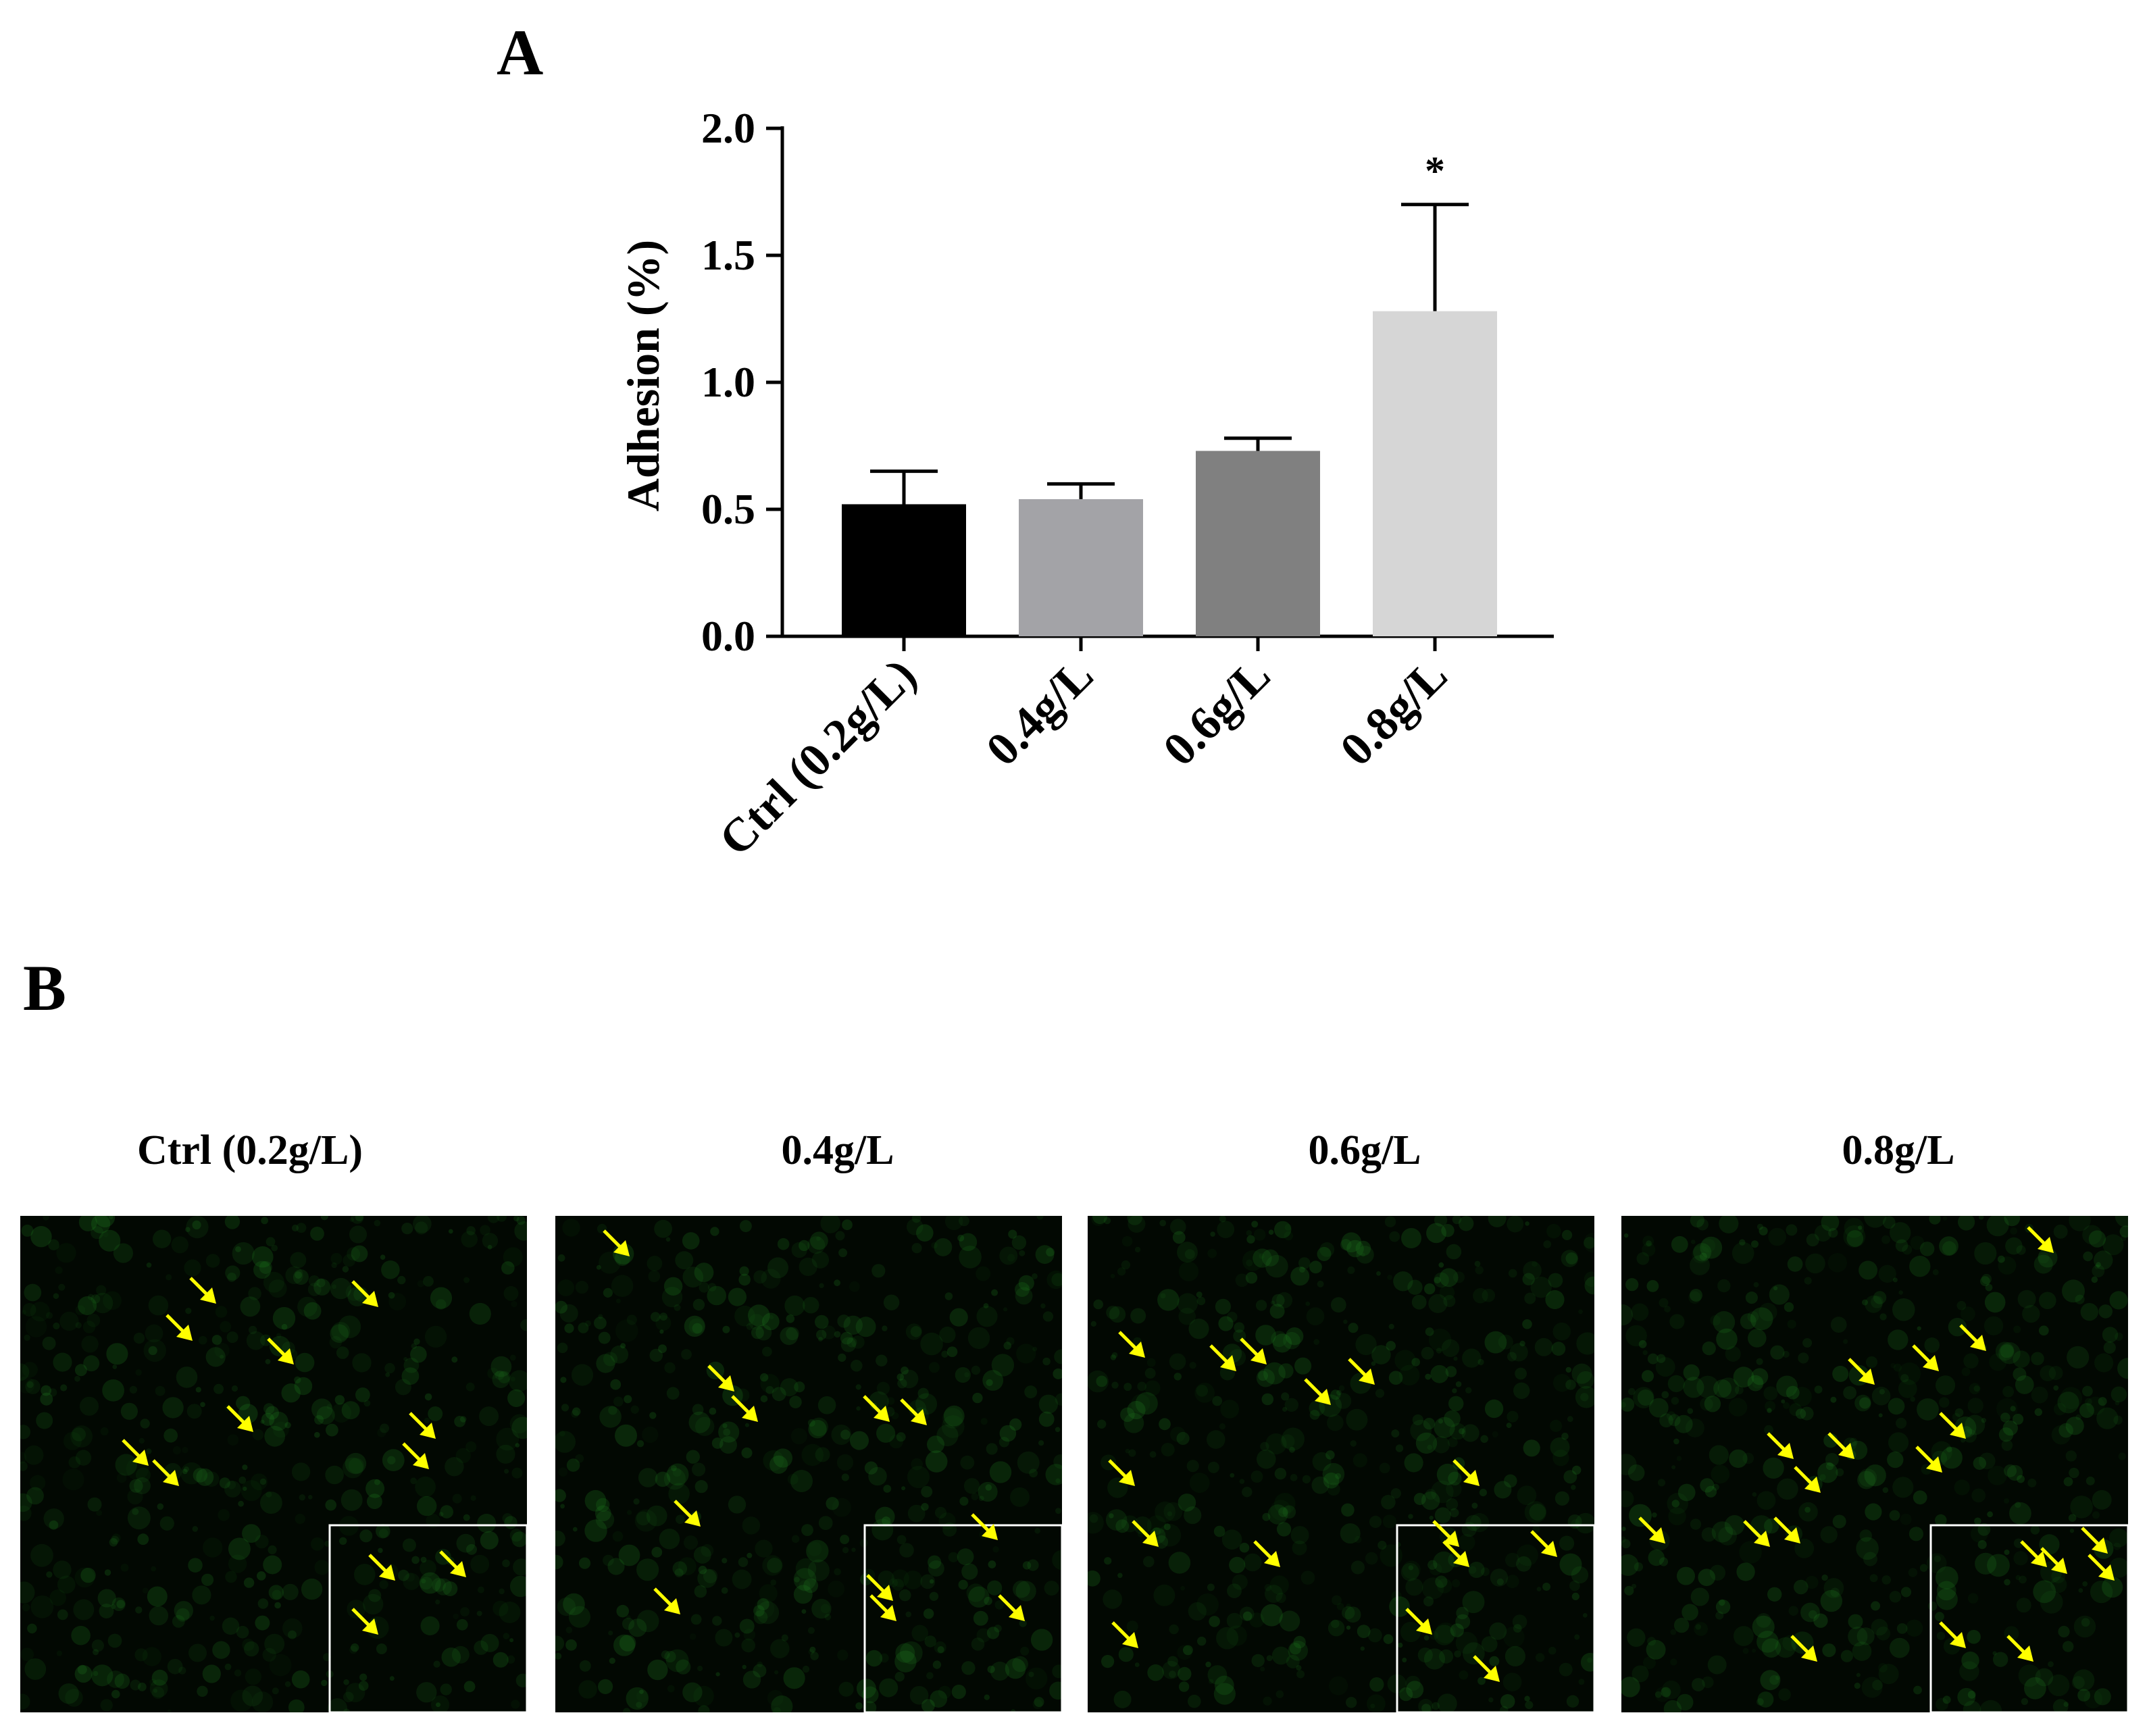  I want to click on micrograph-ctrl, so click(273, 1464).